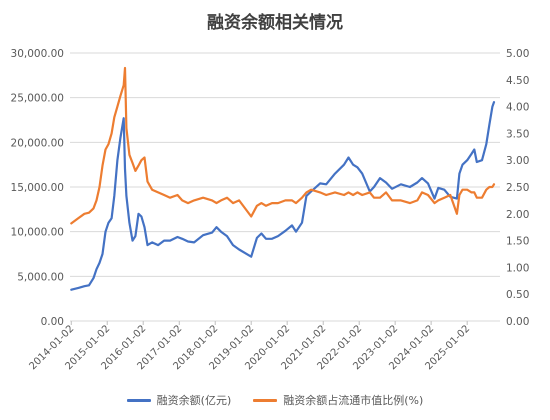 This screenshot has width=550, height=420. I want to click on y-right-tick-label: 2.50, so click(517, 188).